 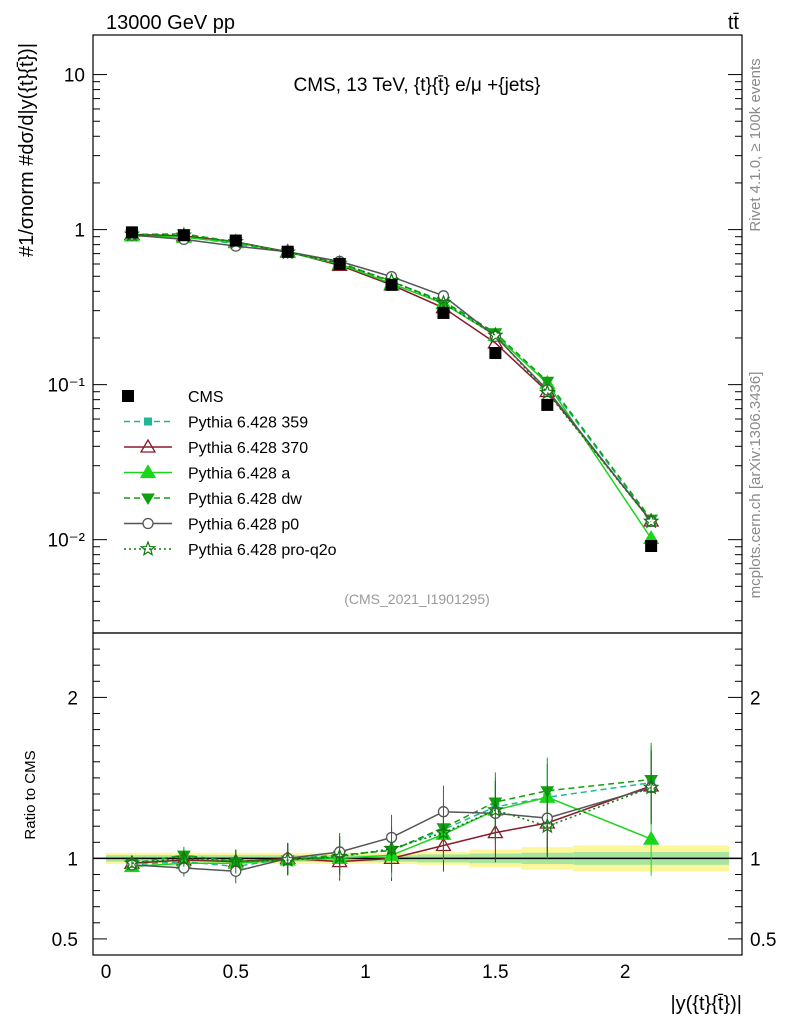 I want to click on x-tick-label: 2, so click(x=625, y=972).